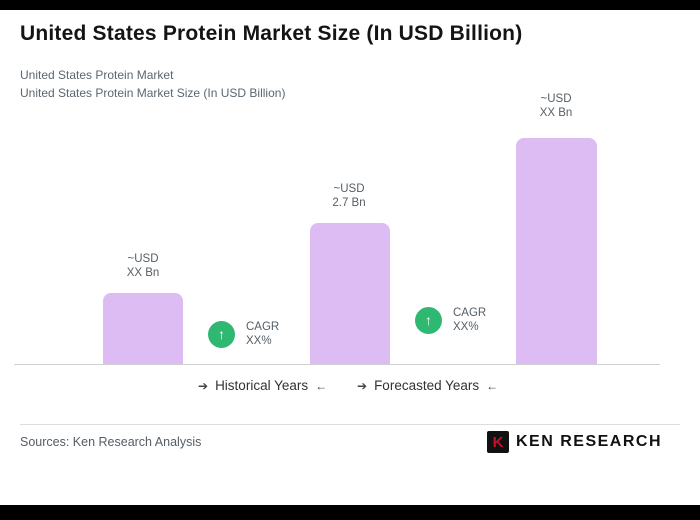  Describe the element at coordinates (350, 5) in the screenshot. I see `top-black-bar` at that location.